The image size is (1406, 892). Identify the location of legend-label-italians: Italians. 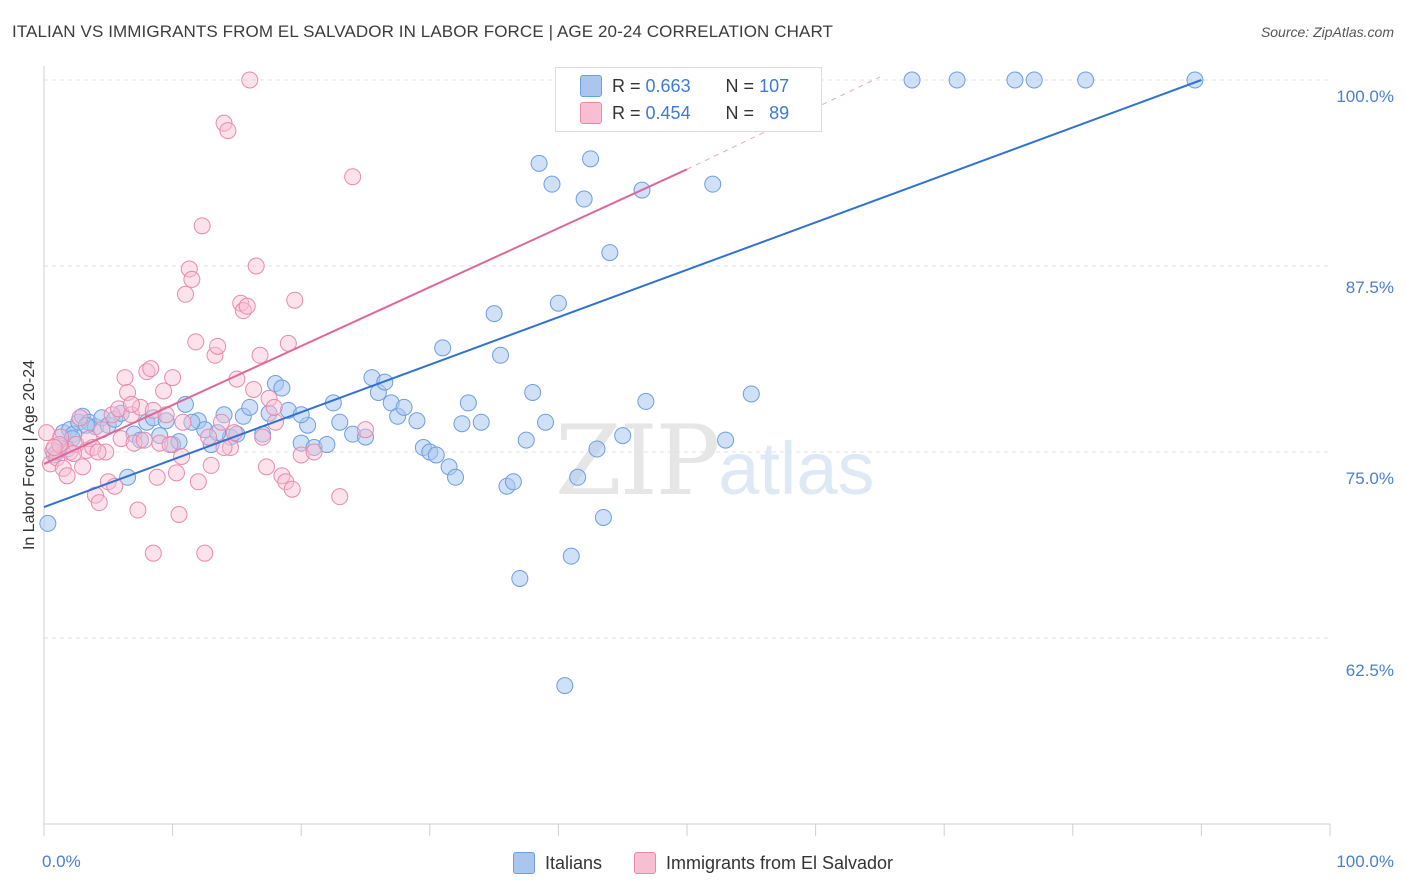
(573, 862).